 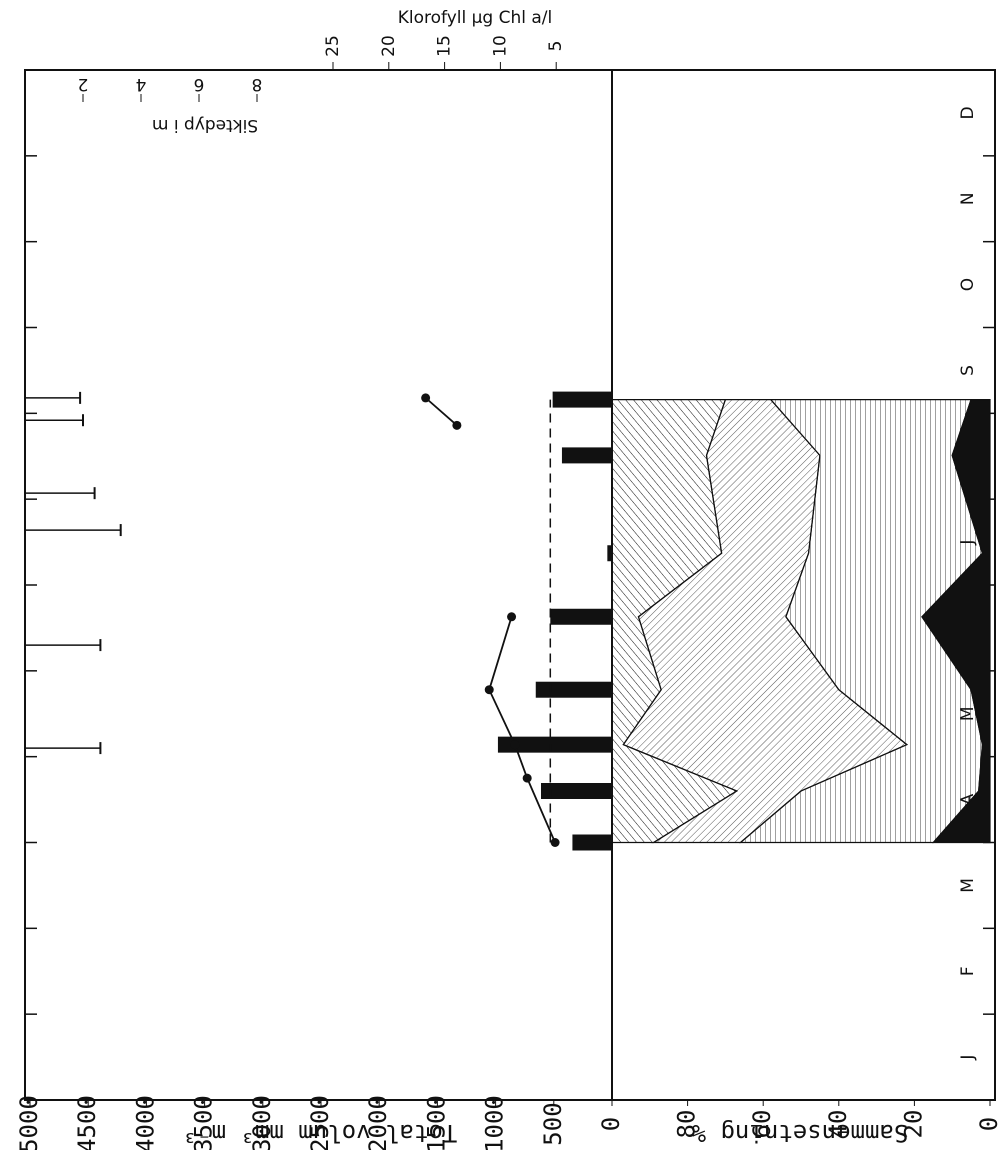 I want to click on month-label: F, so click(x=968, y=971).